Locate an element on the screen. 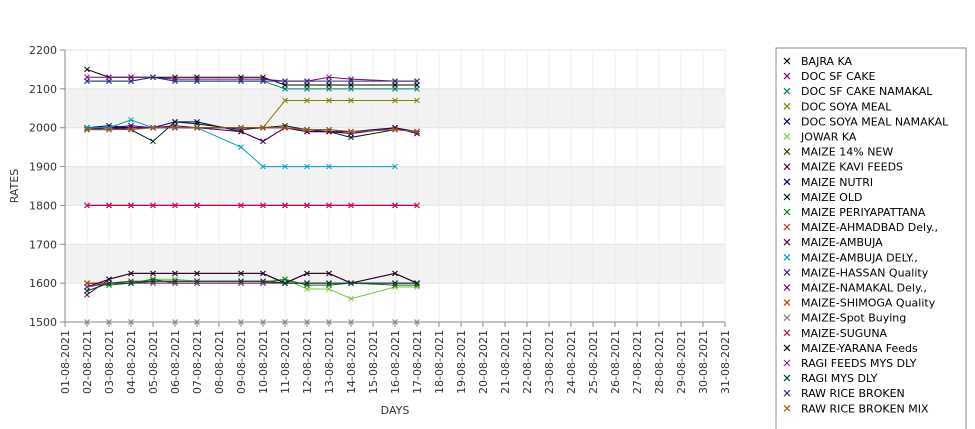 The image size is (975, 429). legend-item: MAIZE OLD is located at coordinates (832, 197).